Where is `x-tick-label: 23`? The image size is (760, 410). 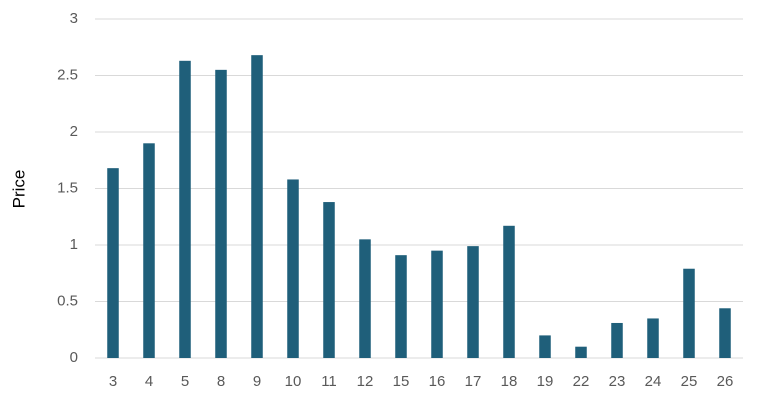 x-tick-label: 23 is located at coordinates (617, 381).